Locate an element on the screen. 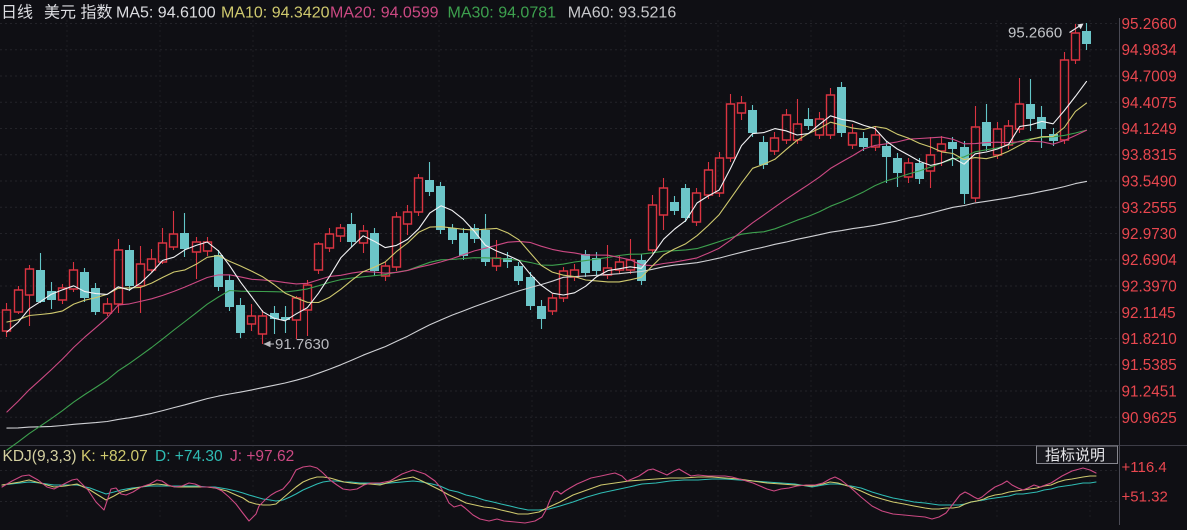 Image resolution: width=1187 pixels, height=530 pixels. svg-text: 92.6904 is located at coordinates (1150, 260).